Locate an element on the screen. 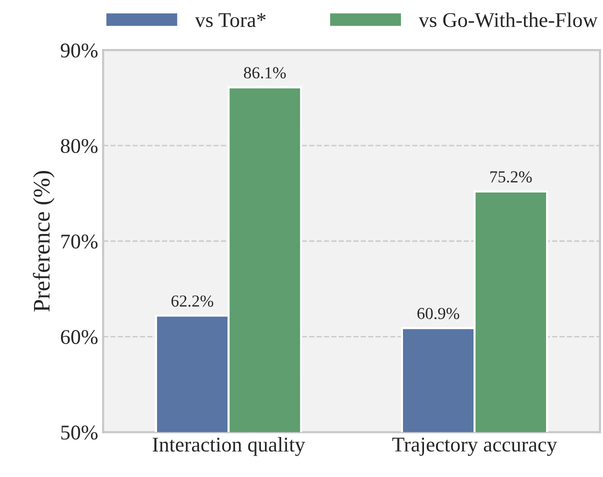 This screenshot has width=603, height=477. data-label: 62.2% is located at coordinates (192, 301).